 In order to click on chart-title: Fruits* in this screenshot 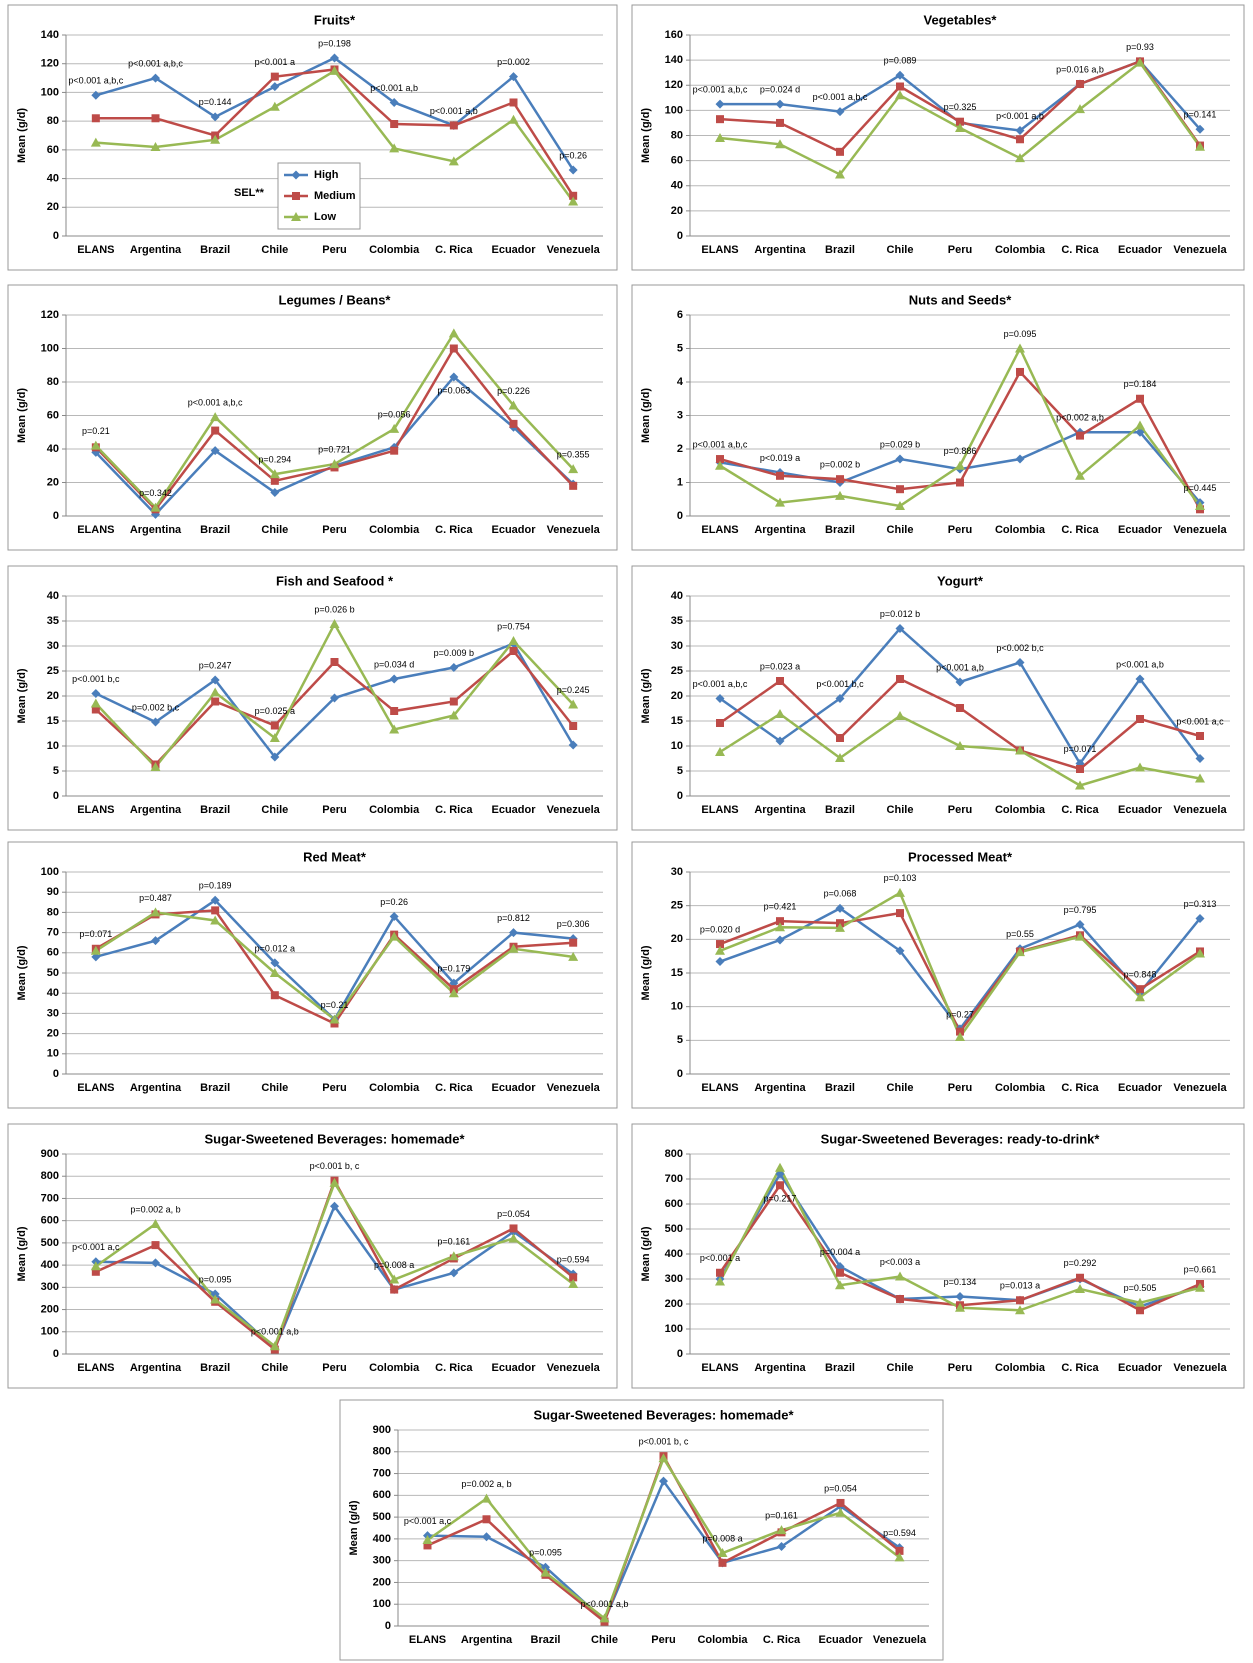, I will do `click(335, 19)`.